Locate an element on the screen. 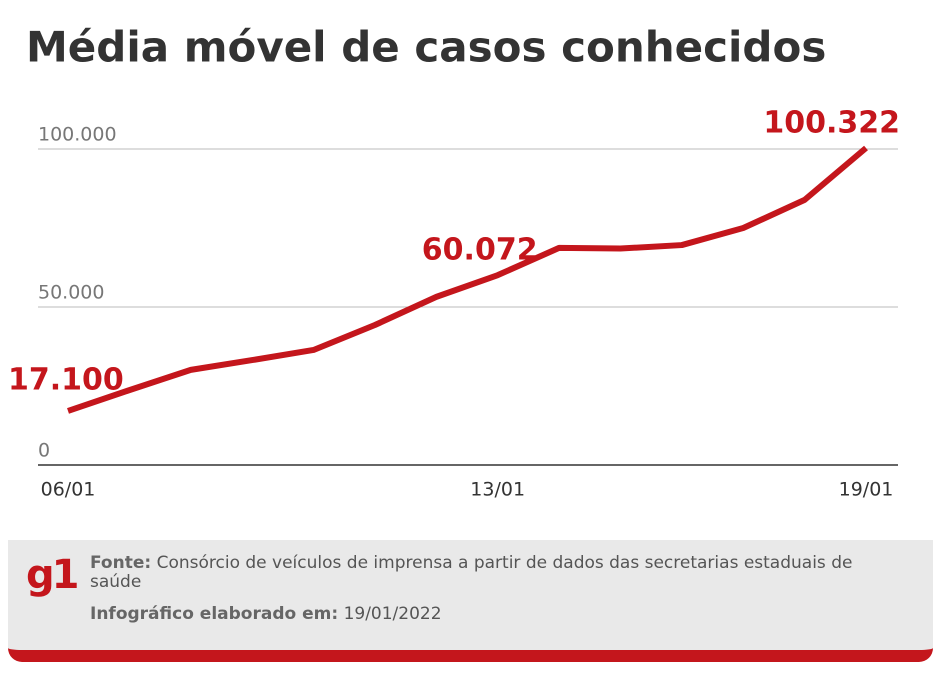 The image size is (935, 675). x-tick-label: 06/01 is located at coordinates (68, 490).